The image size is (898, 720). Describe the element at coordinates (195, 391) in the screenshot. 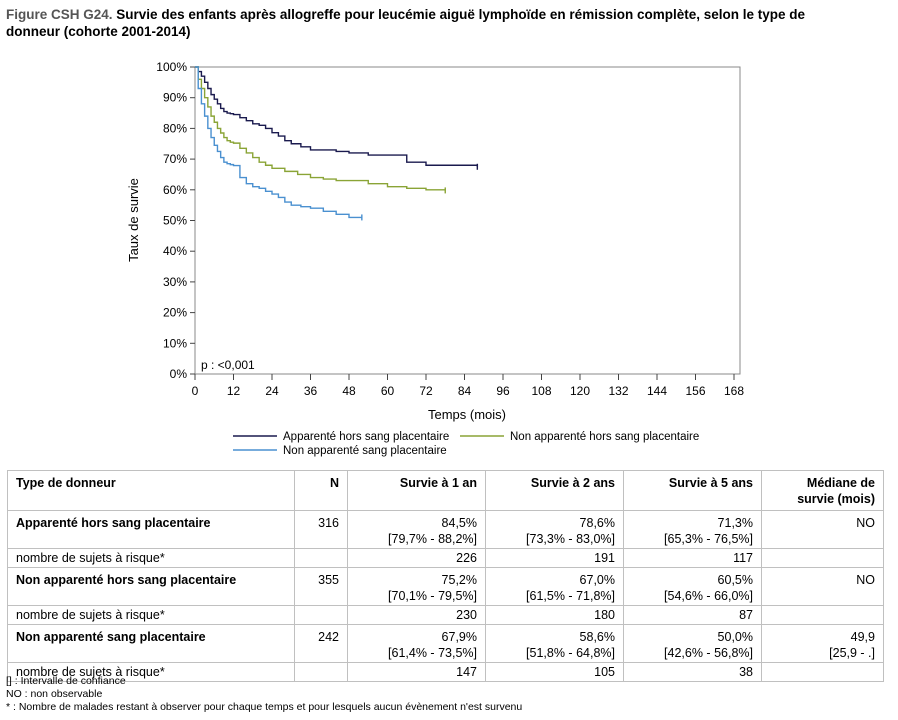

I see `x-tick-label: 0` at that location.